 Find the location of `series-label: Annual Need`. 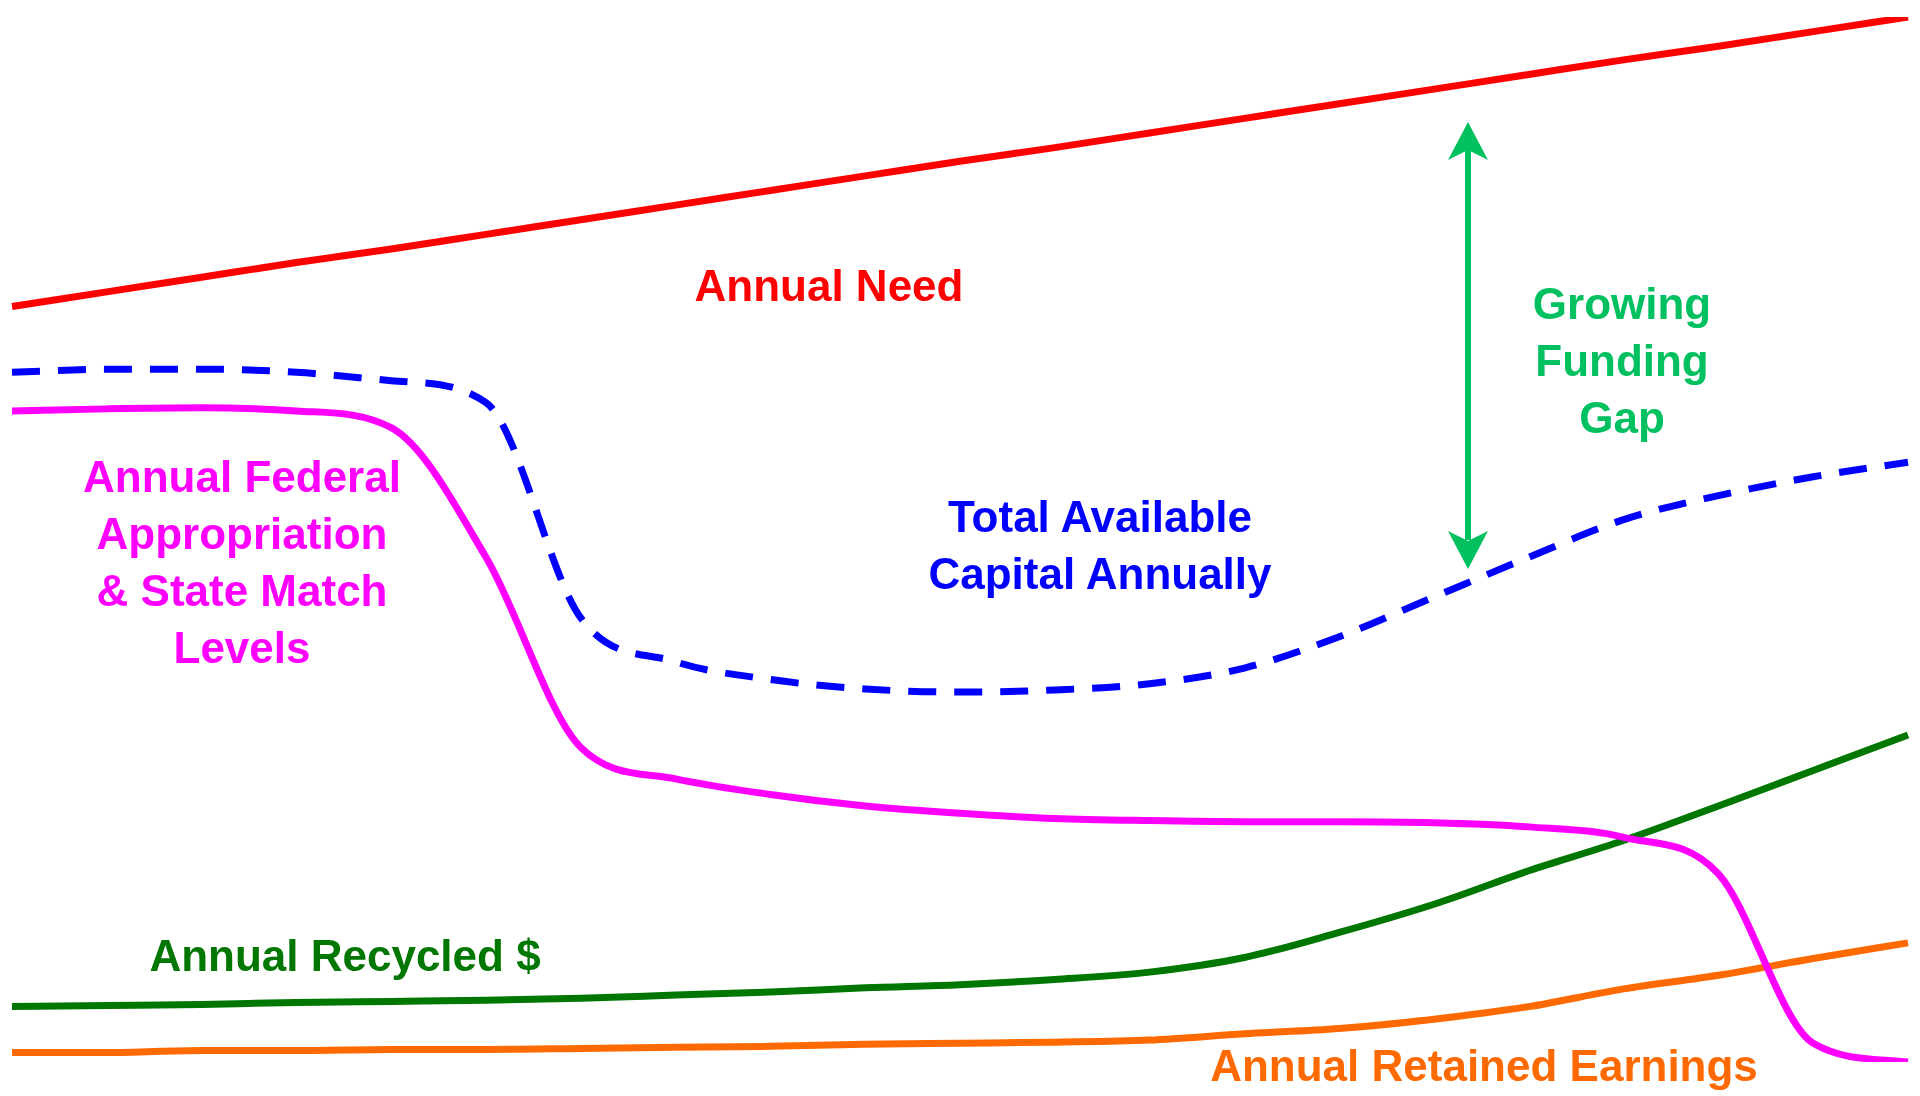

series-label: Annual Need is located at coordinates (829, 286).